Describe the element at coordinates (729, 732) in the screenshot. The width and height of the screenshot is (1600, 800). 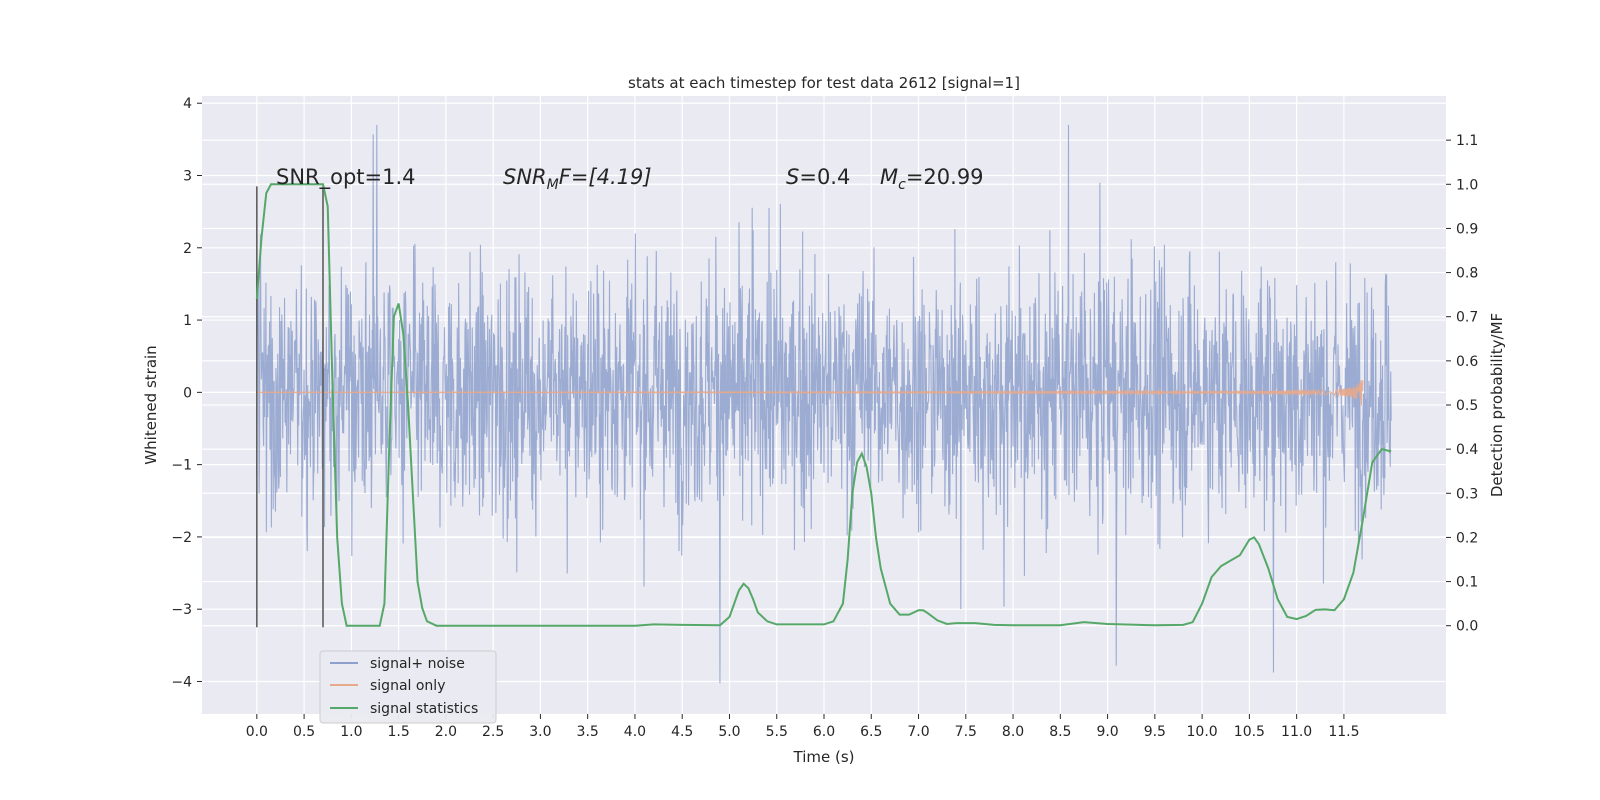
I see `x-tick-label: 5.0` at that location.